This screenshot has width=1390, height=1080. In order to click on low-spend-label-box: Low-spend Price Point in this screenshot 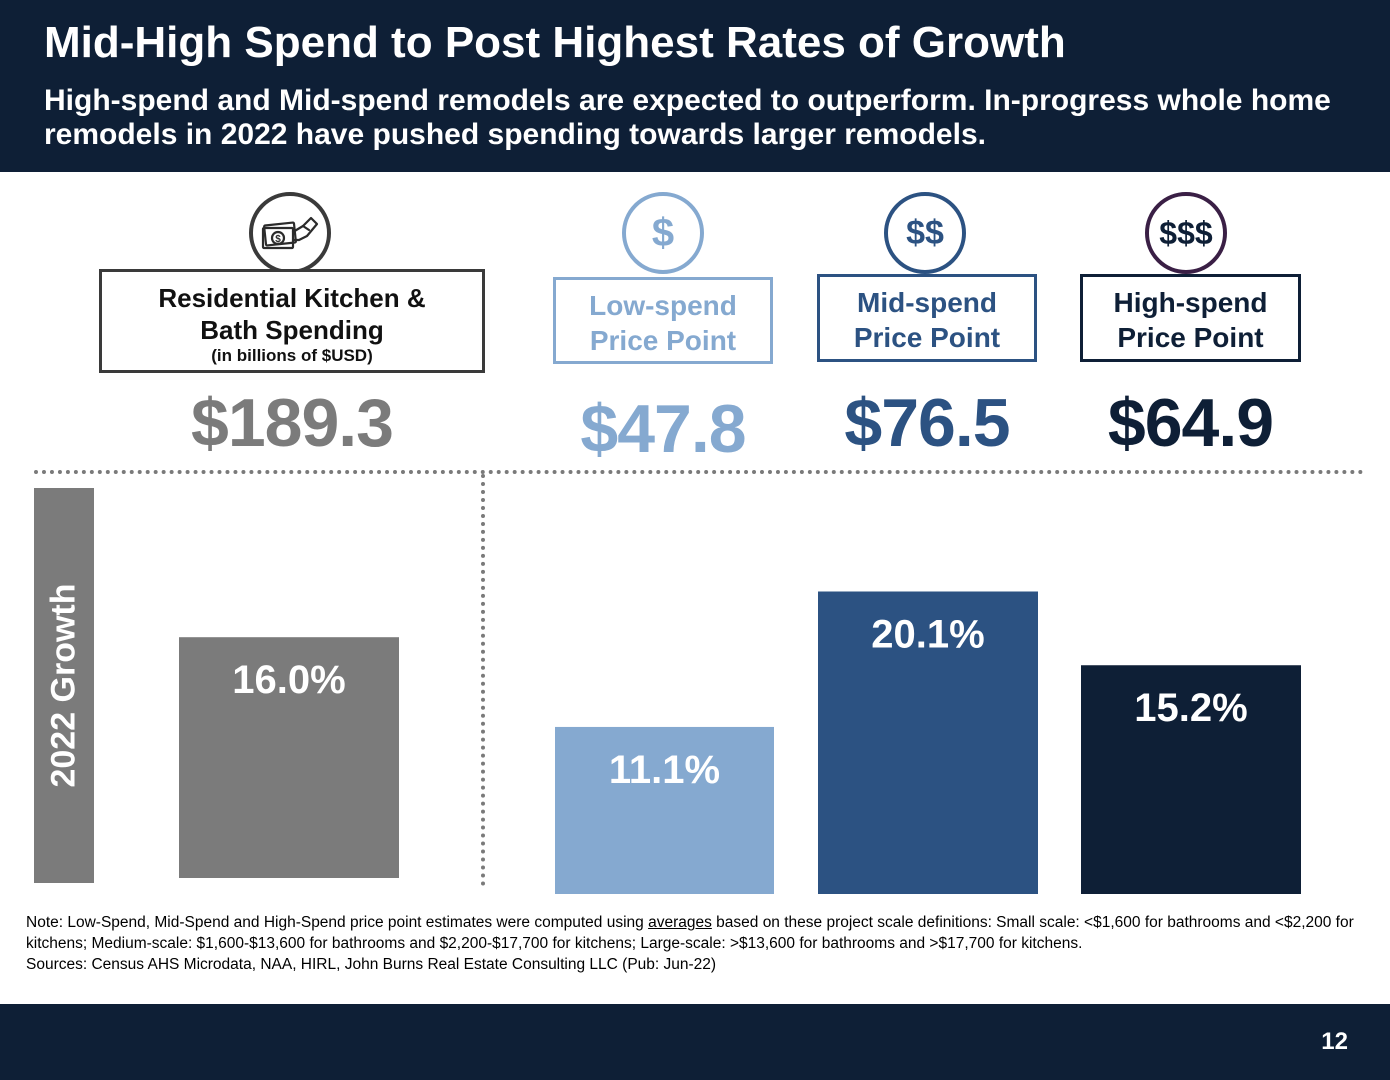, I will do `click(663, 320)`.